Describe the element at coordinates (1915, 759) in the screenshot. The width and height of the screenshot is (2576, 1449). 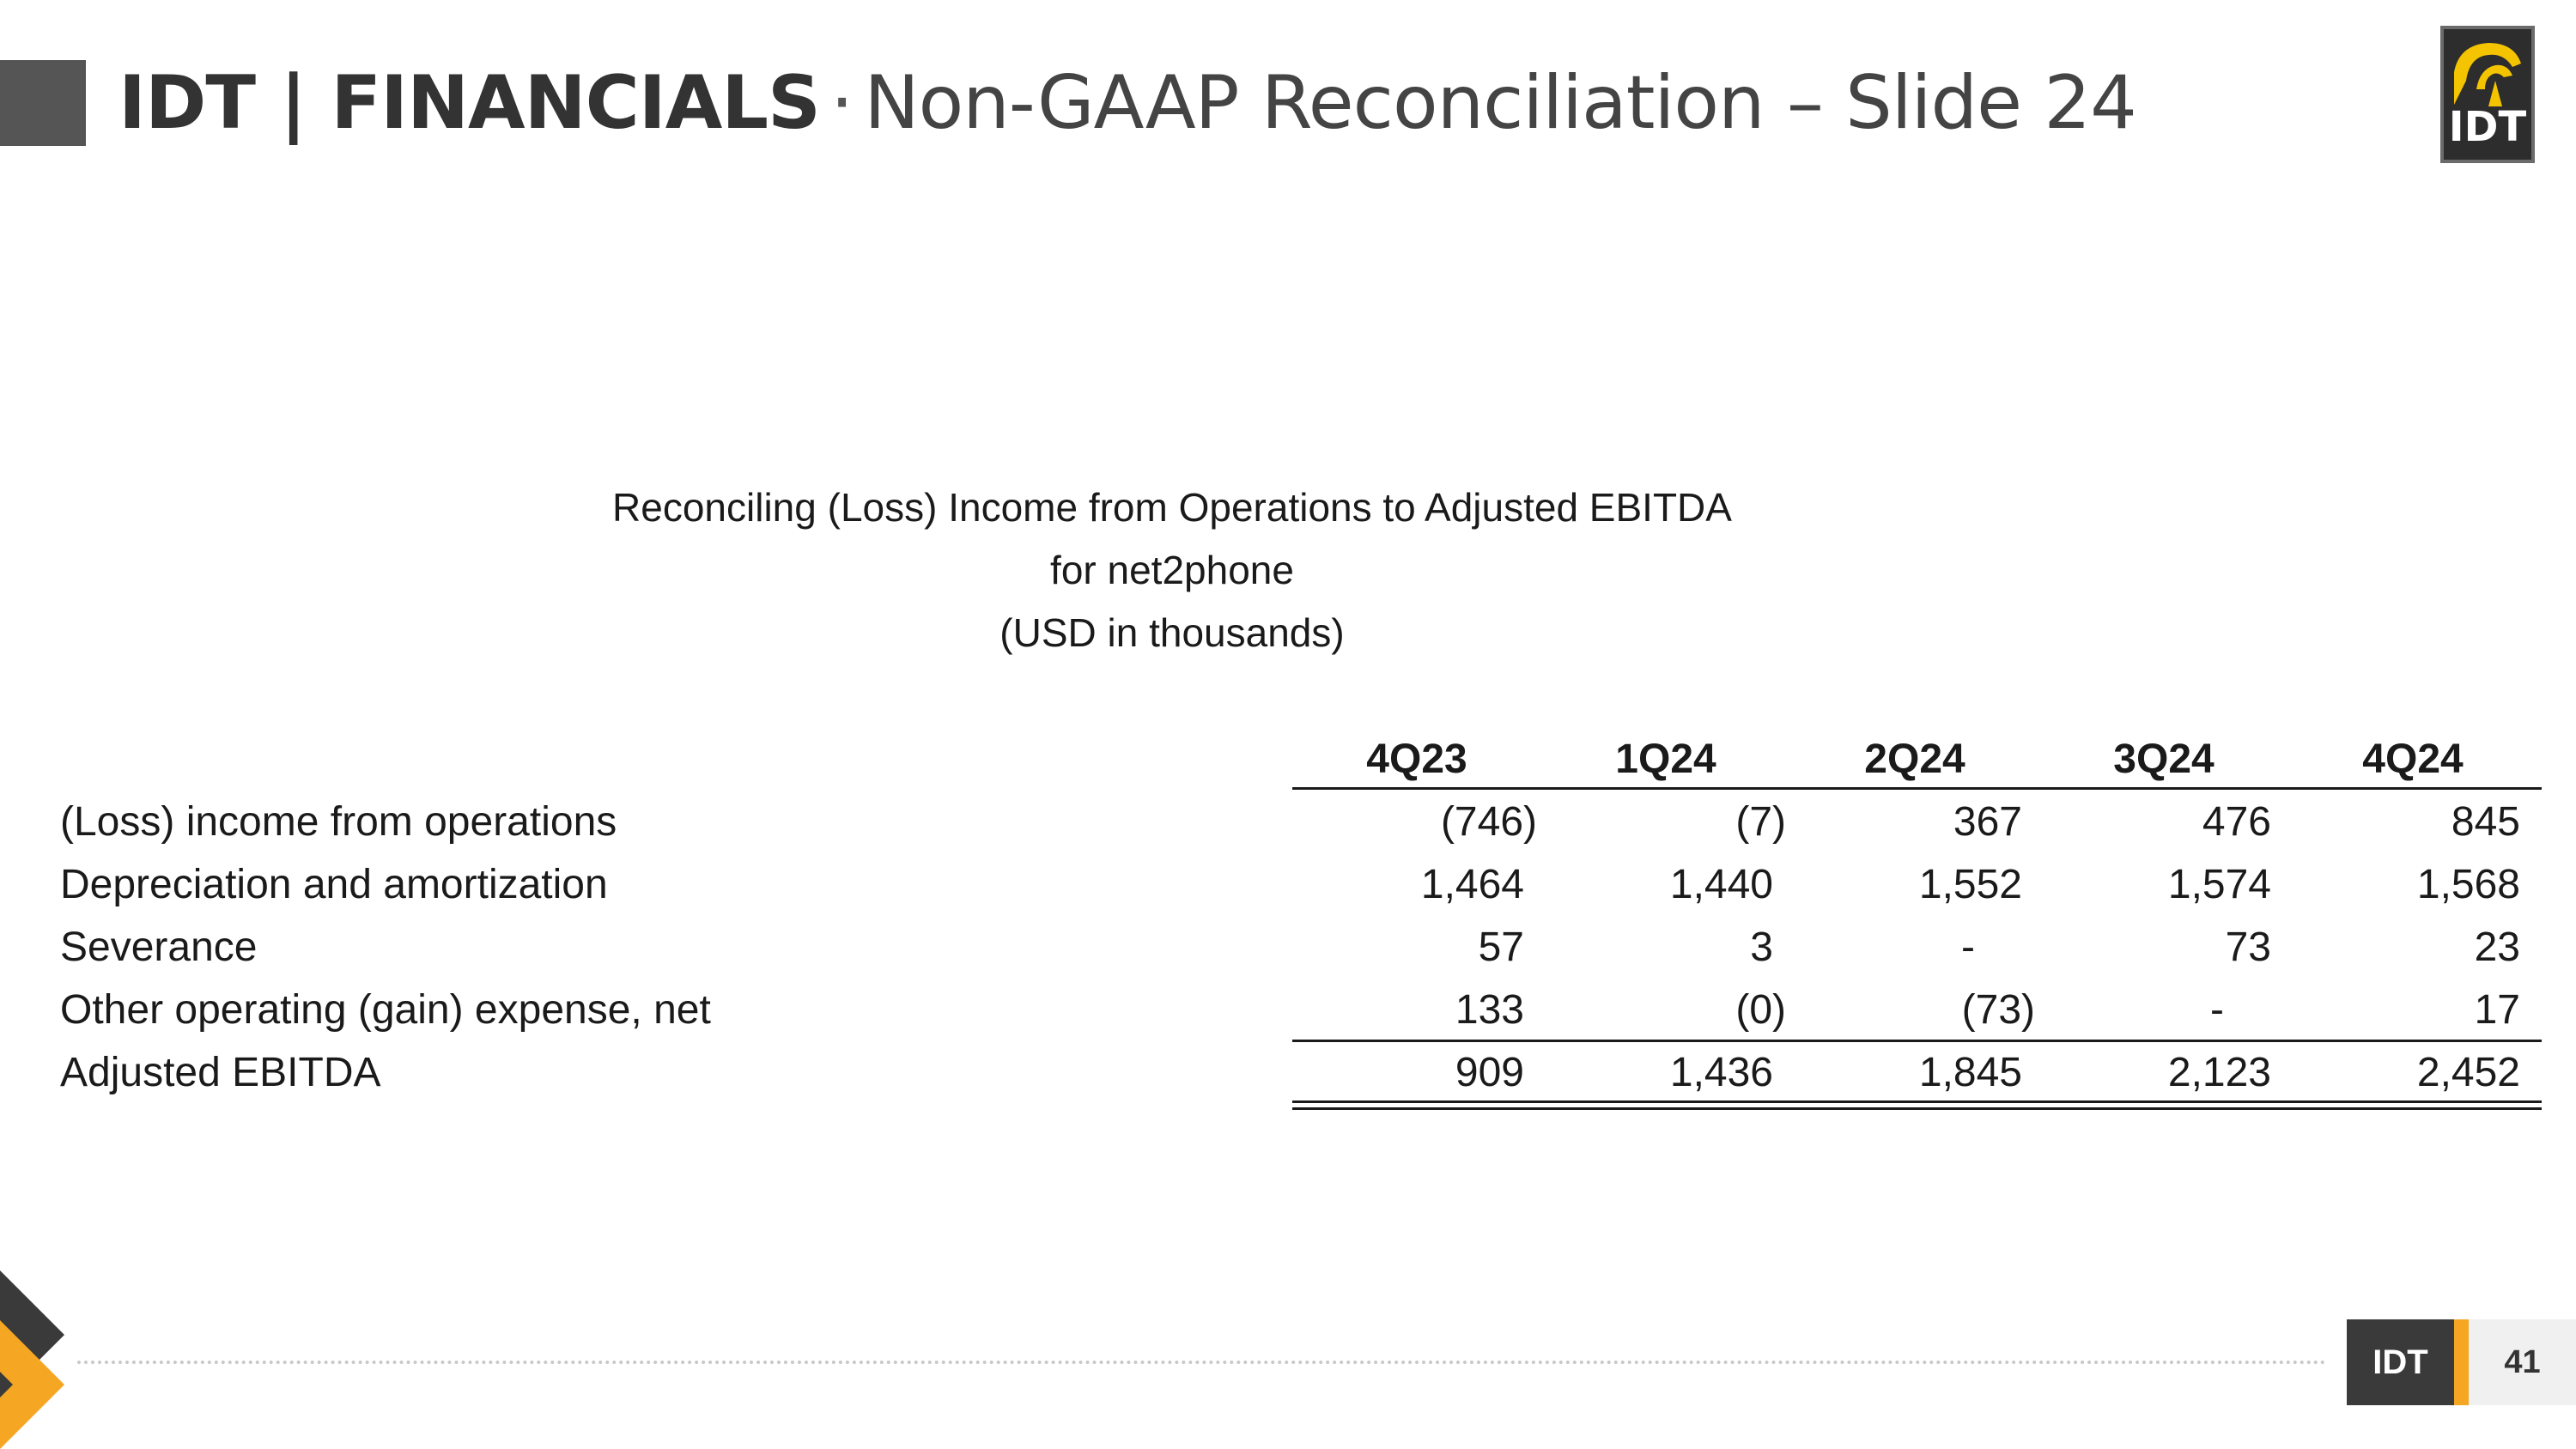
I see `column-header: 2Q24` at that location.